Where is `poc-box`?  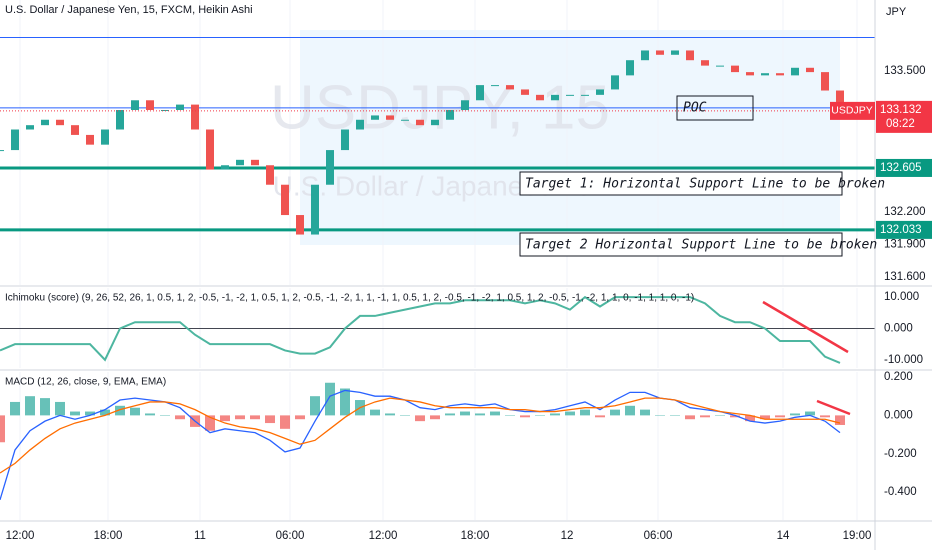
poc-box is located at coordinates (715, 108).